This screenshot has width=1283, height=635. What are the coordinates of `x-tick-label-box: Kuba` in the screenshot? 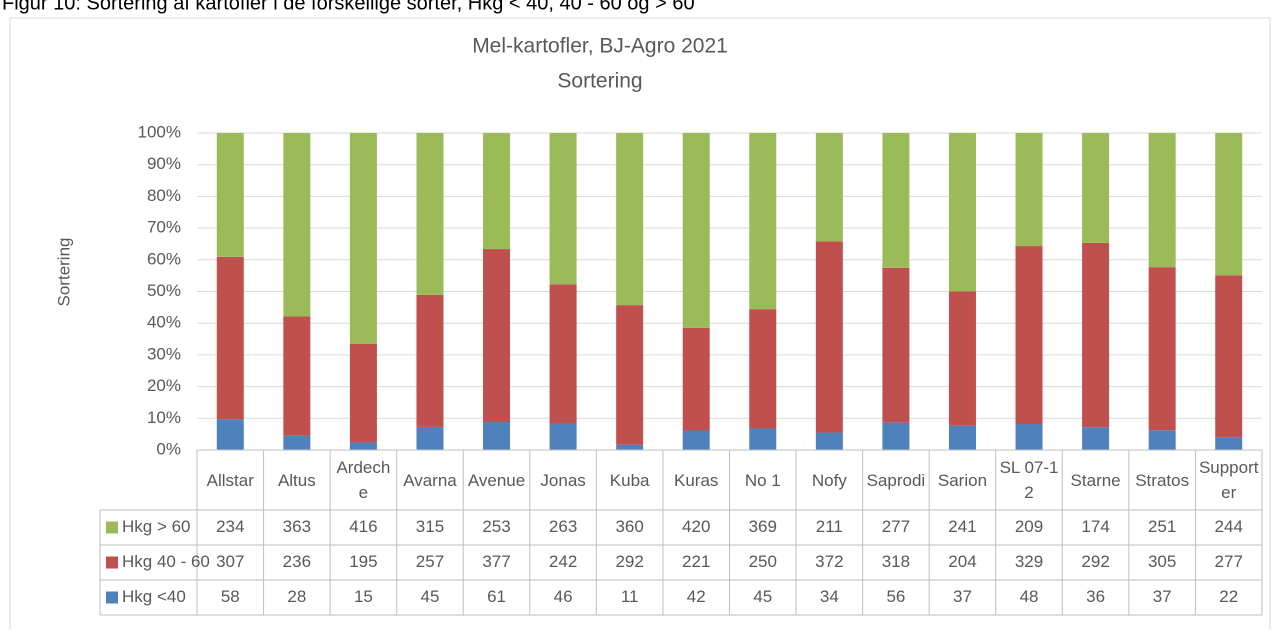 It's located at (629, 480).